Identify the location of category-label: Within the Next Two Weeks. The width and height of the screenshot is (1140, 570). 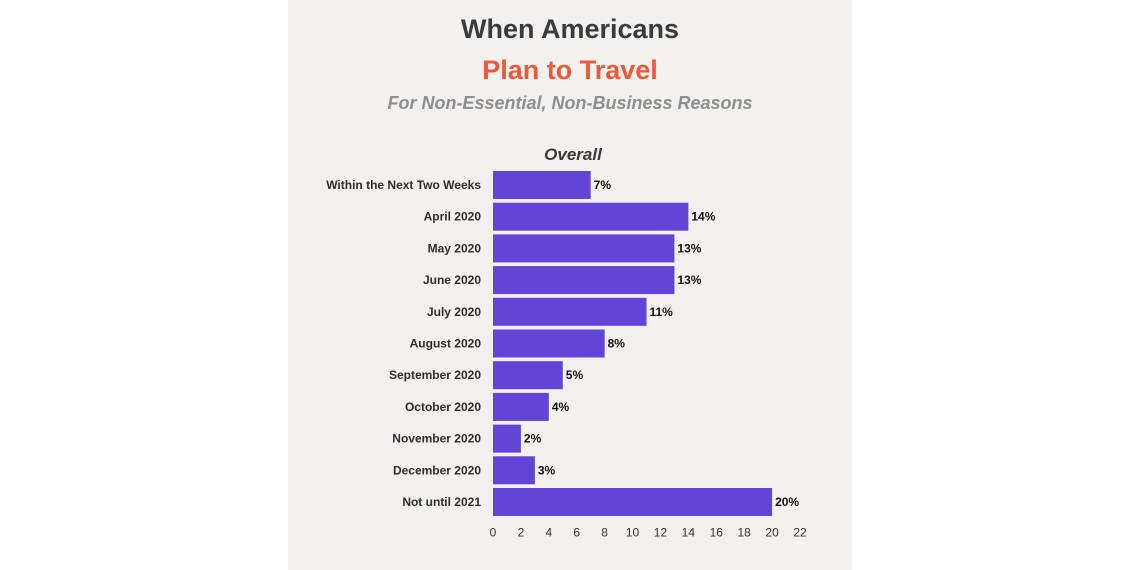
(403, 185).